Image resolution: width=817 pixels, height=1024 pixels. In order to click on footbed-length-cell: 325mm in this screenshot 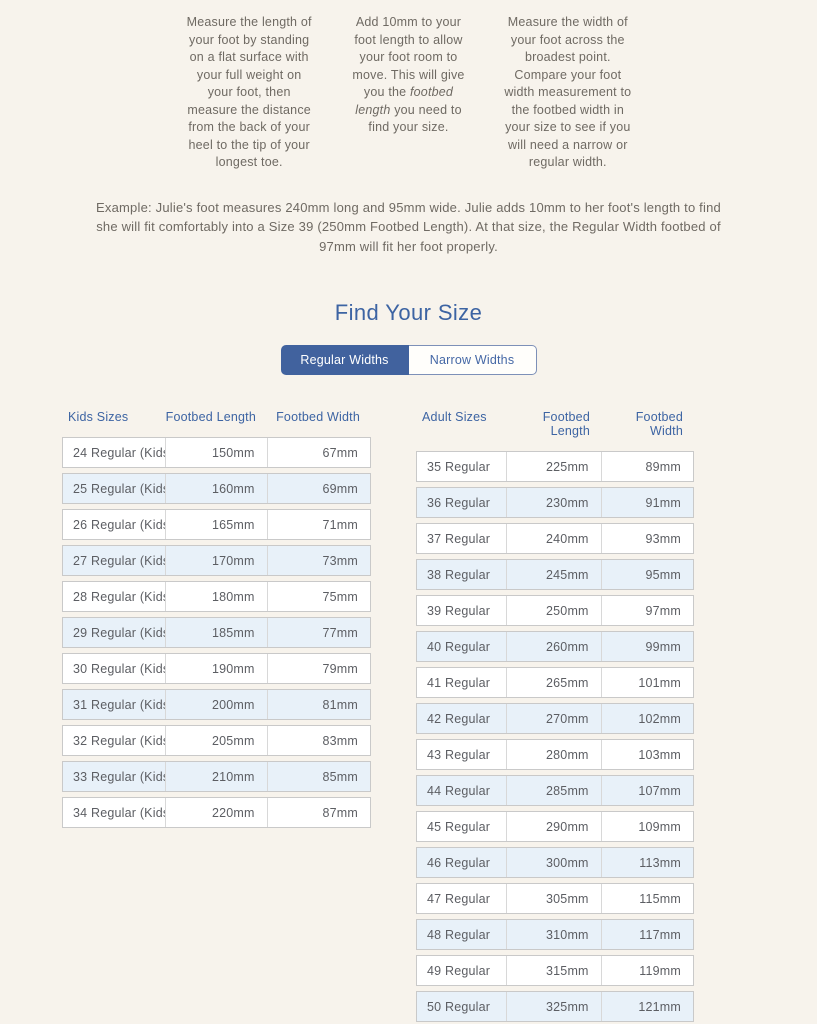, I will do `click(553, 1006)`.